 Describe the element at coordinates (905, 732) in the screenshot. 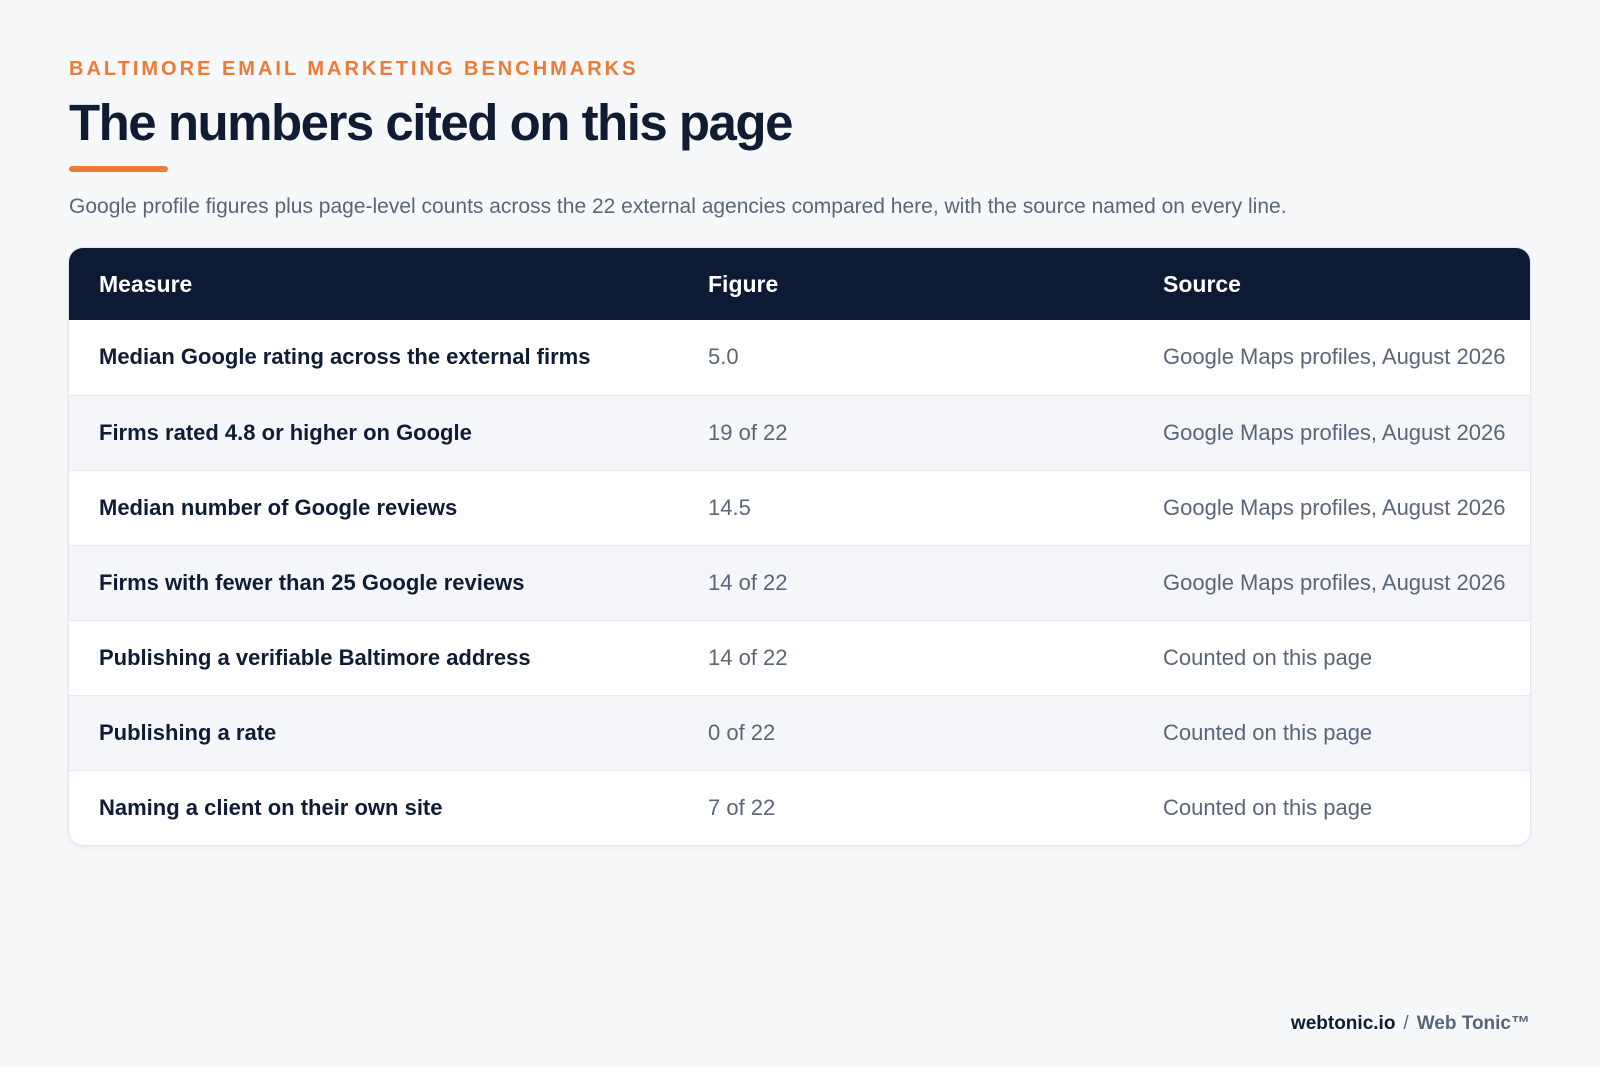

I see `figure-cell: 0 of 22` at that location.